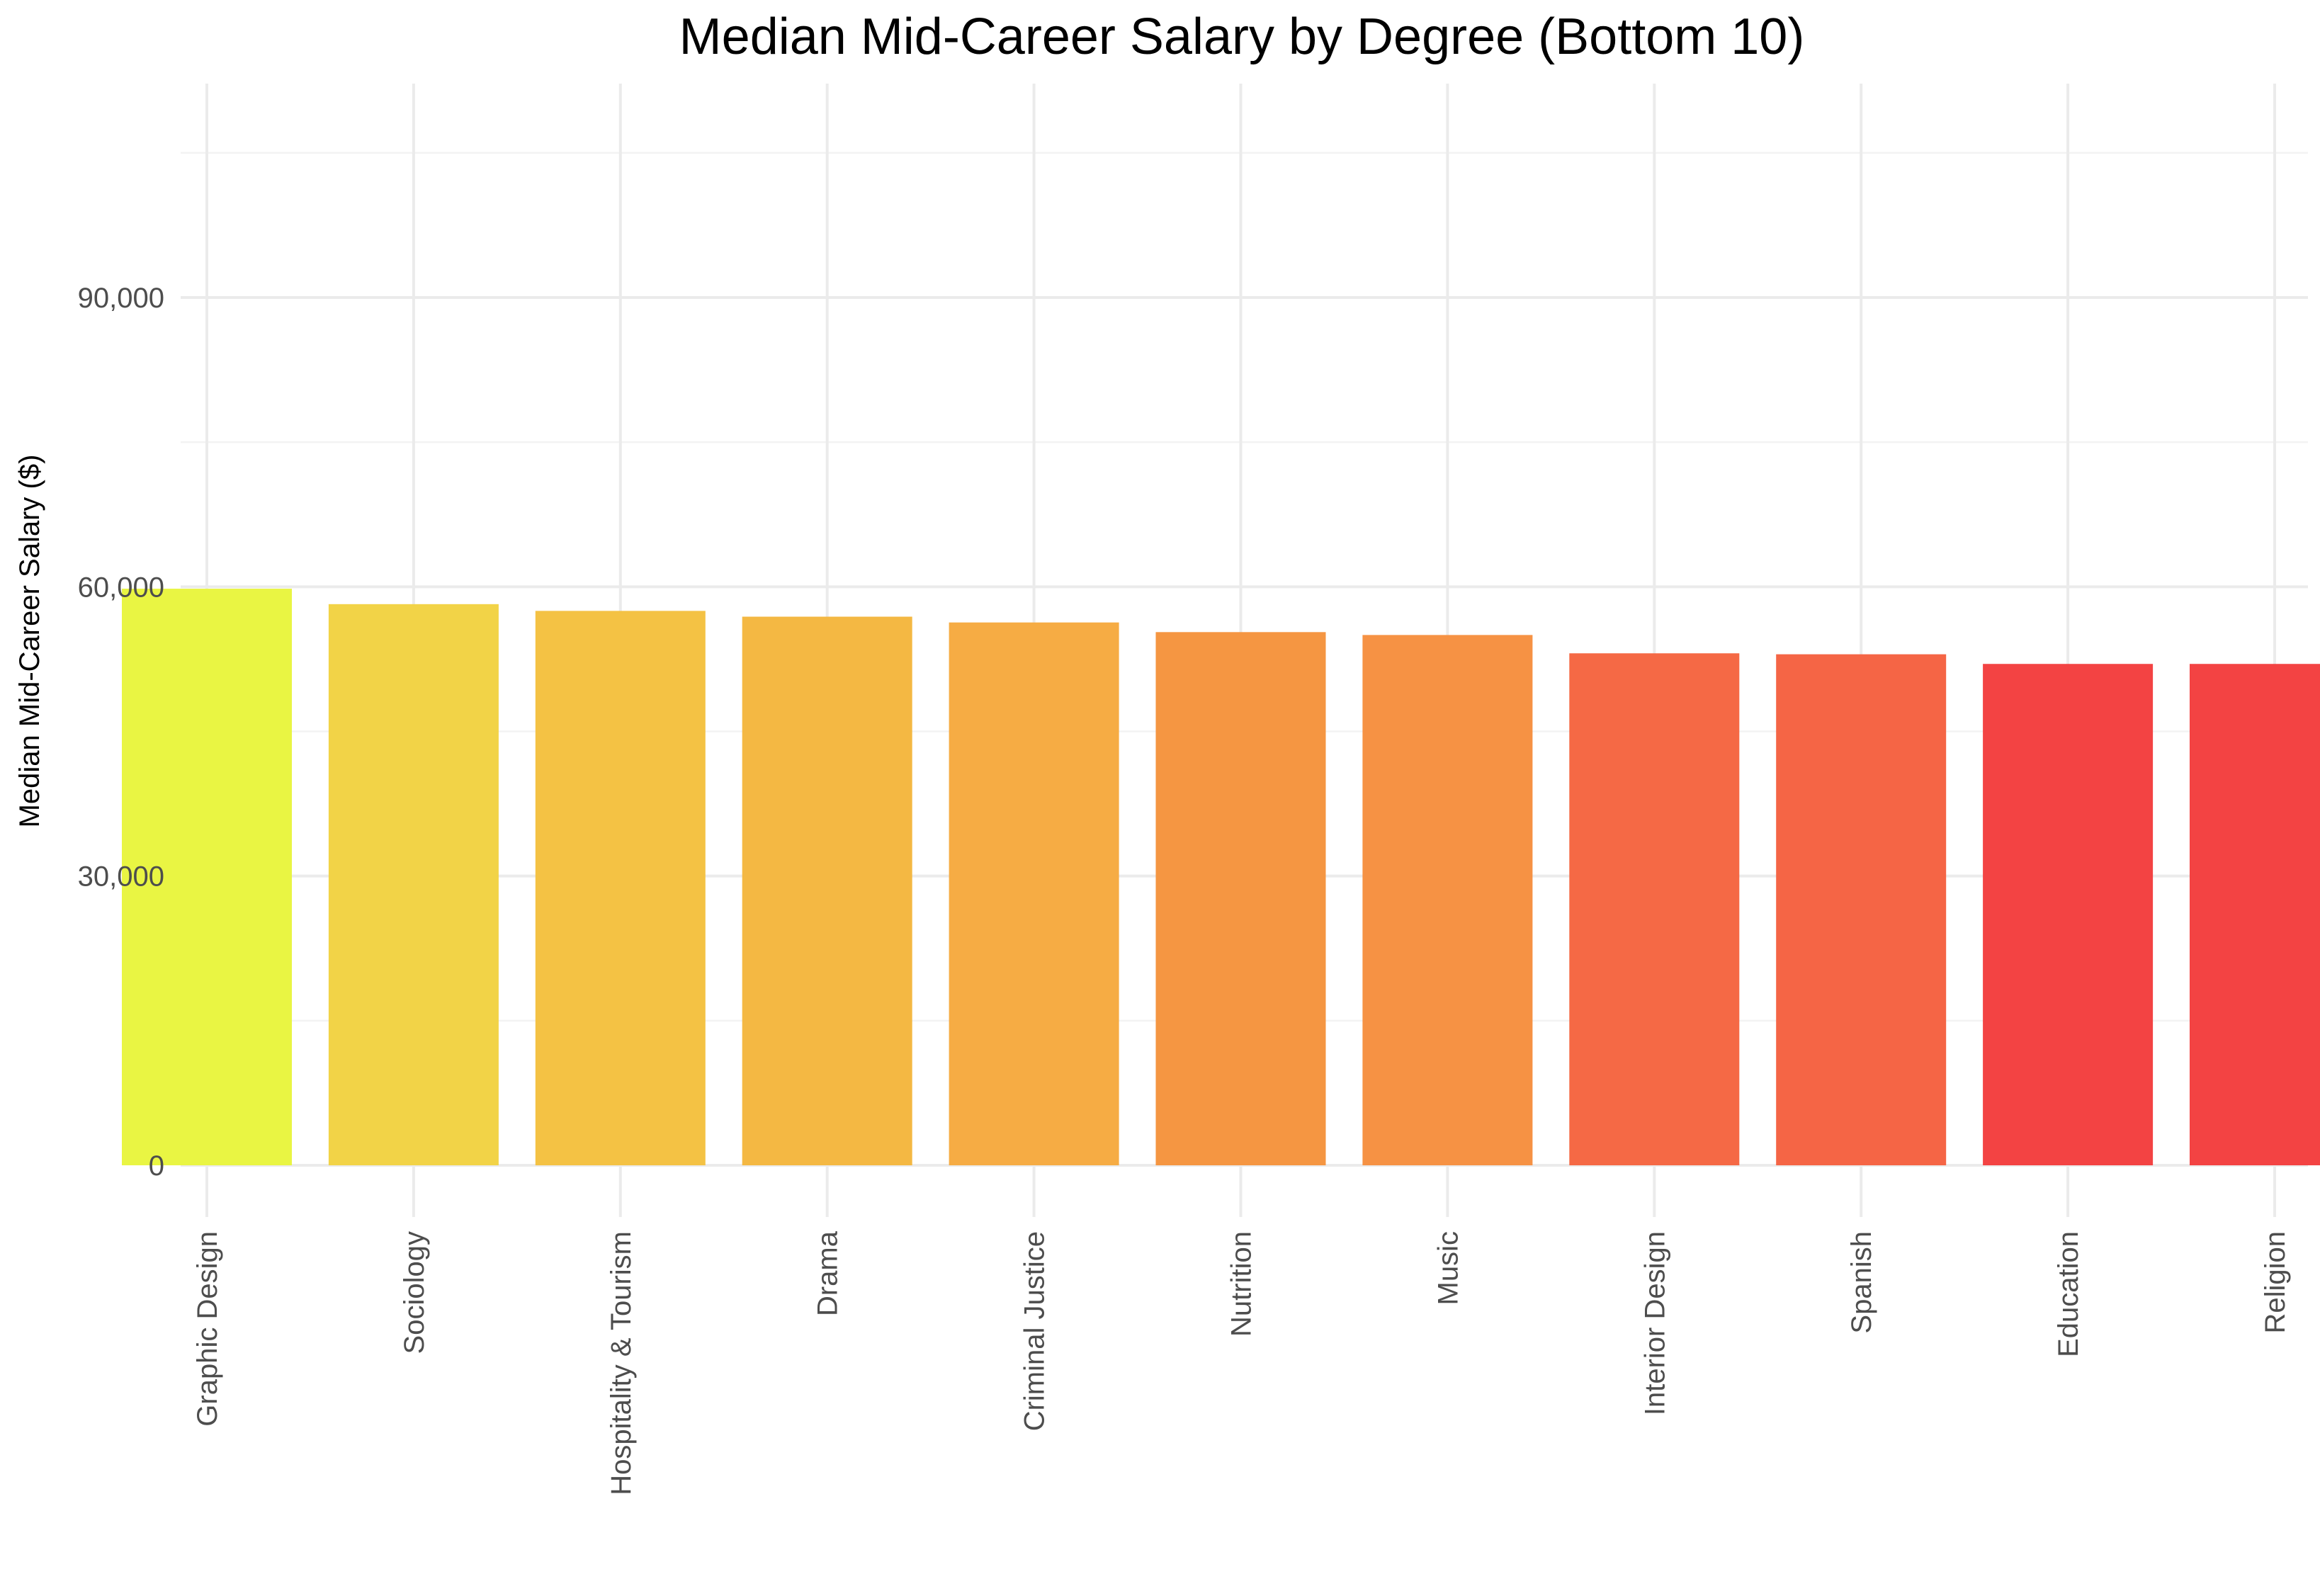  What do you see at coordinates (1034, 893) in the screenshot?
I see `bar-criminal-justice` at bounding box center [1034, 893].